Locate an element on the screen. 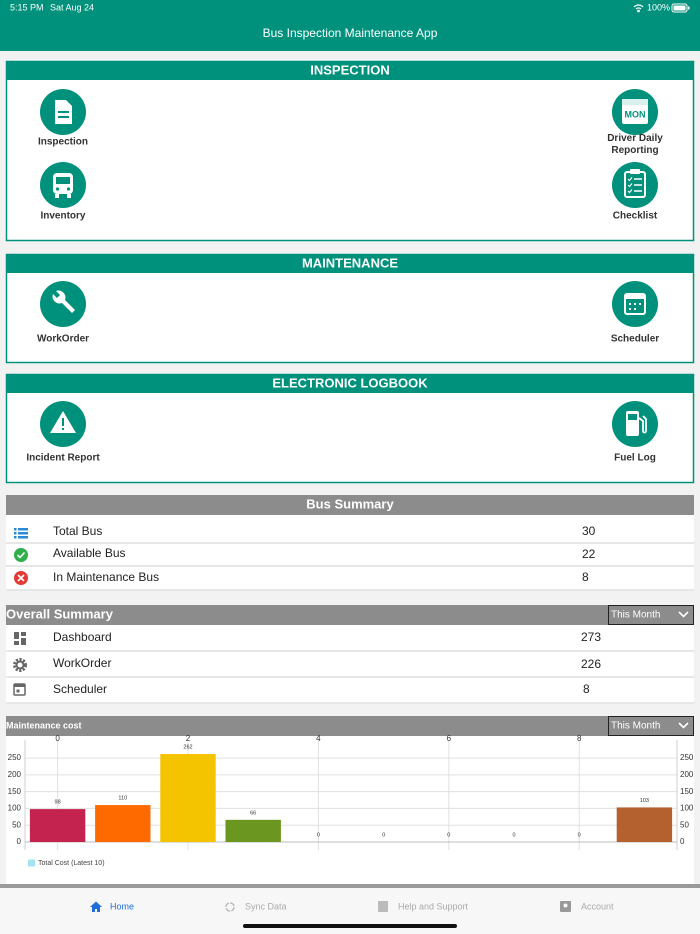 This screenshot has width=700, height=934. section-title: ELECTRONIC LOGBOOK is located at coordinates (350, 382).